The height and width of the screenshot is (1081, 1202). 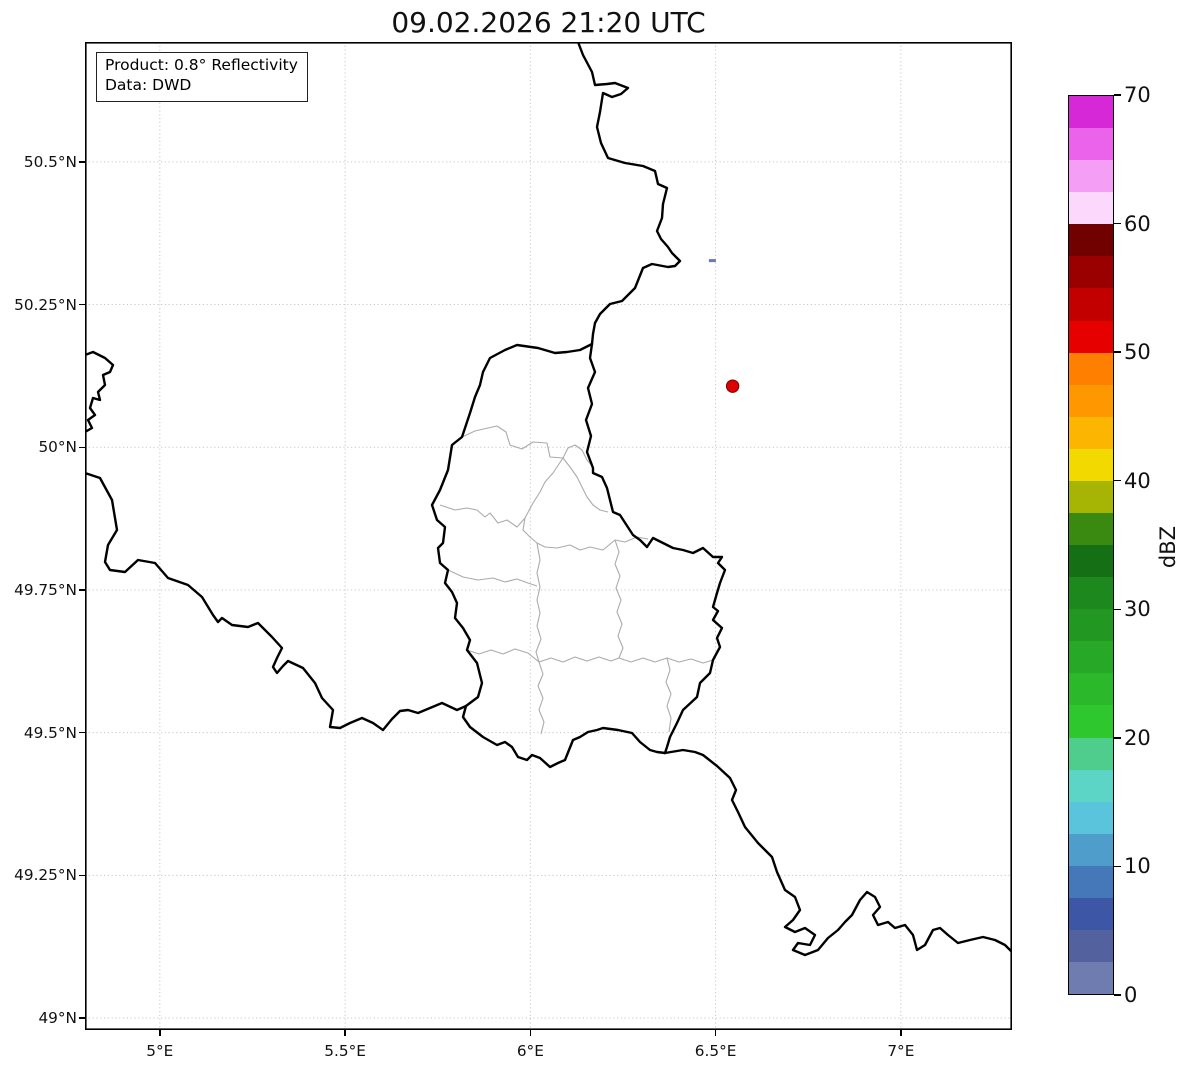 I want to click on y-axis-tick-label: 50.5°N, so click(x=50, y=161).